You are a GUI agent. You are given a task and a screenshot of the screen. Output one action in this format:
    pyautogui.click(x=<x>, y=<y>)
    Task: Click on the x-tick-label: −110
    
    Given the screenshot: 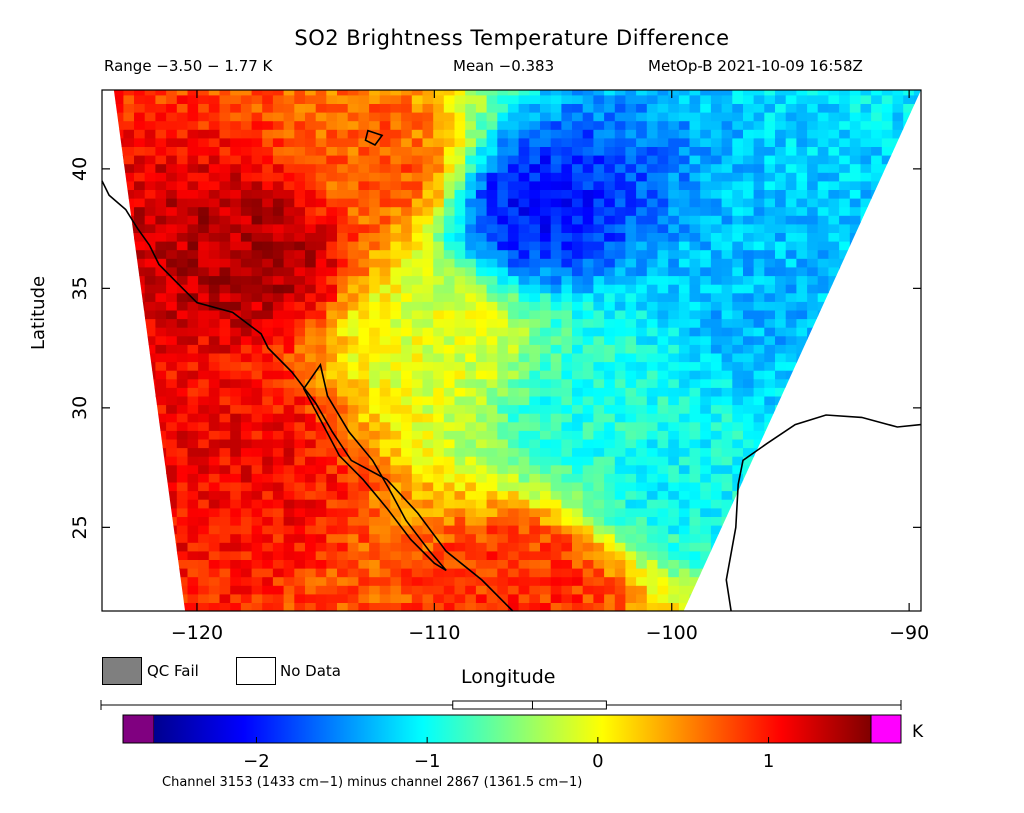 What is the action you would take?
    pyautogui.click(x=434, y=633)
    